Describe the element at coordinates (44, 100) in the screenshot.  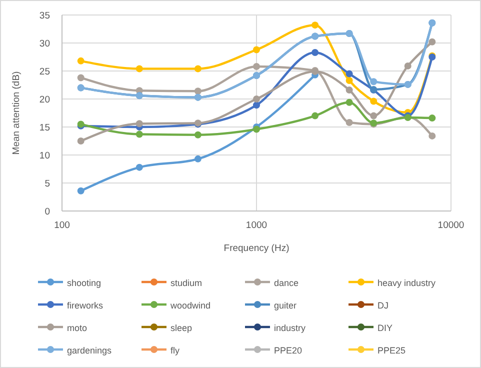
I see `y-tick-label: 20` at that location.